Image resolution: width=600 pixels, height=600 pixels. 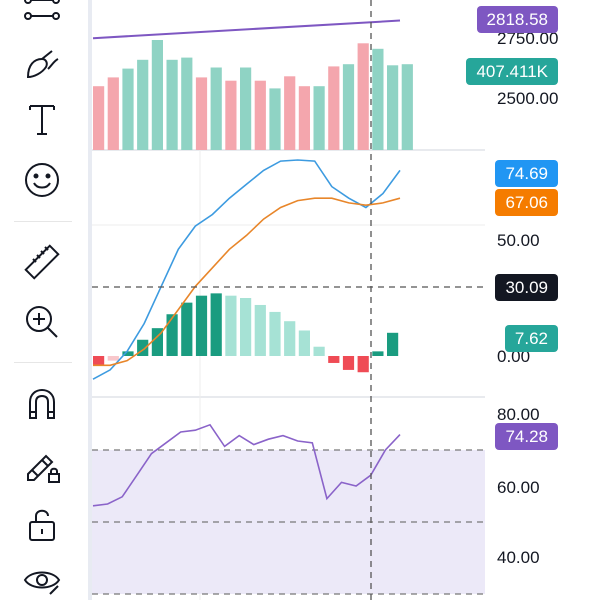 I want to click on line-tools-icon, so click(x=42, y=10).